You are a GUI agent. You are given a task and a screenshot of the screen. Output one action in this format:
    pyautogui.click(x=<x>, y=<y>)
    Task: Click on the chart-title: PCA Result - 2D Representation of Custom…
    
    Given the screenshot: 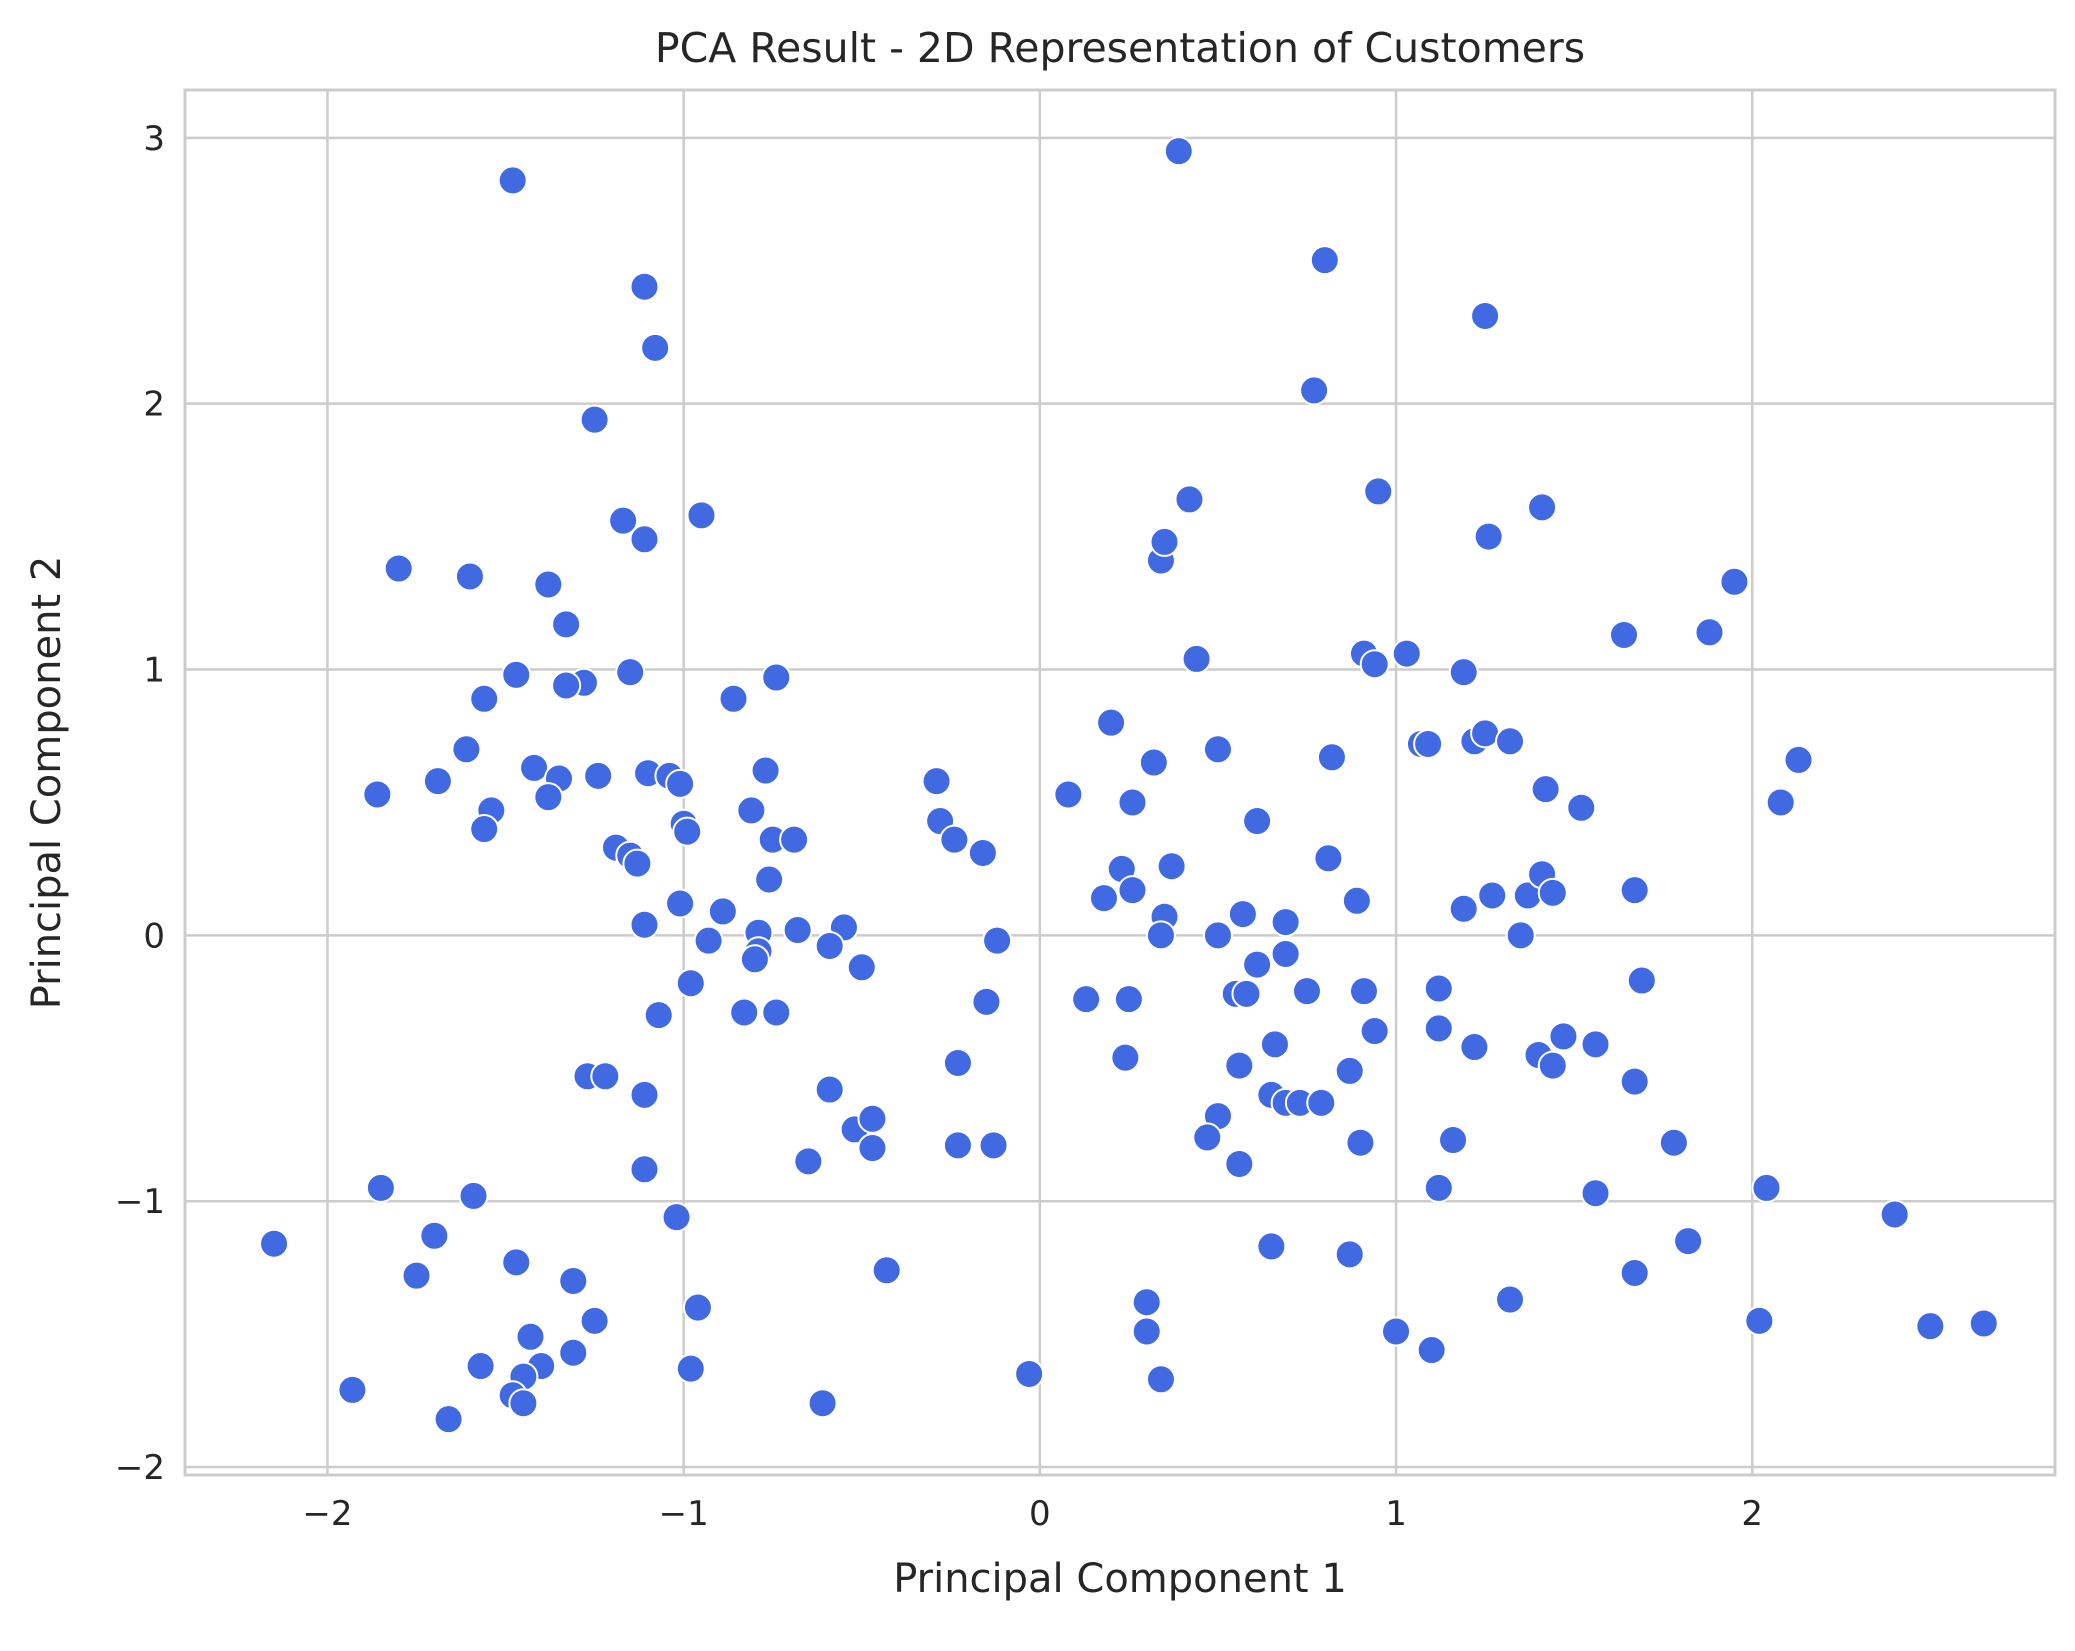 What is the action you would take?
    pyautogui.click(x=1120, y=48)
    